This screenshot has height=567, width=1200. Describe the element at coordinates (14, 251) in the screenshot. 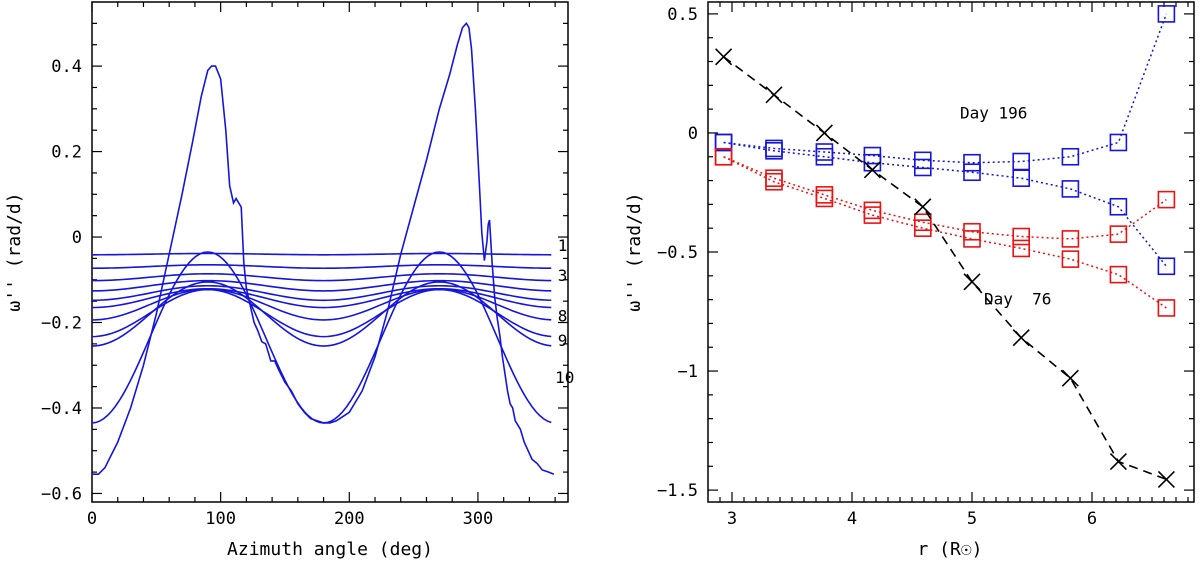

I see `left-y-axis-title: ω'' (rad/d)` at that location.